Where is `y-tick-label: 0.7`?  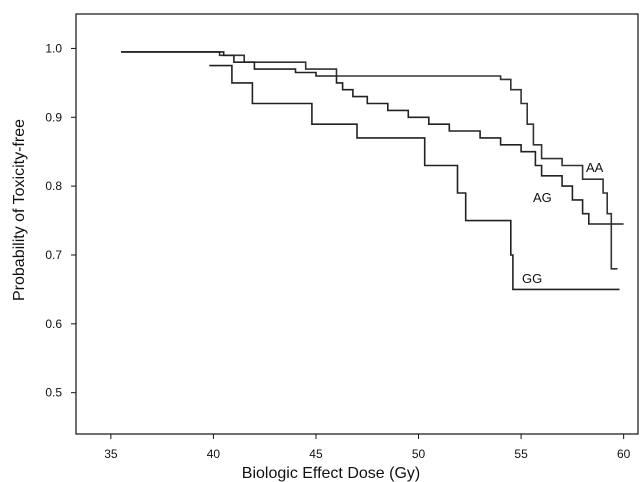 y-tick-label: 0.7 is located at coordinates (53, 255).